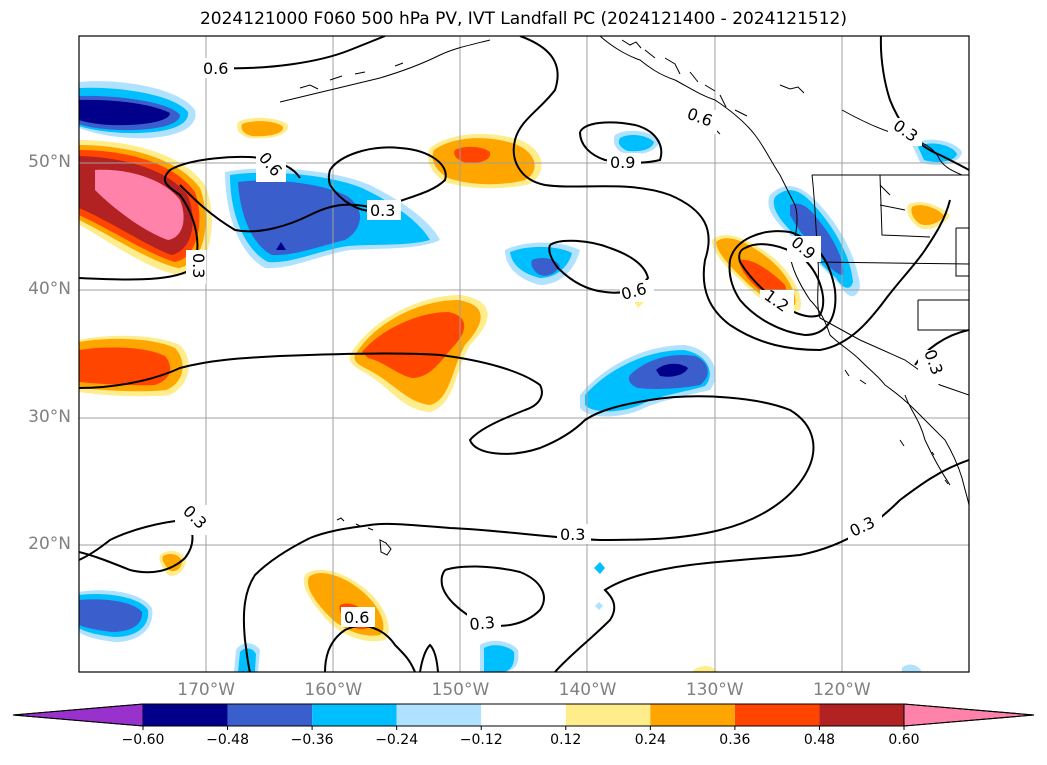 This screenshot has width=1047, height=765. What do you see at coordinates (904, 740) in the screenshot?
I see `colorbar-tick-label: 0.60` at bounding box center [904, 740].